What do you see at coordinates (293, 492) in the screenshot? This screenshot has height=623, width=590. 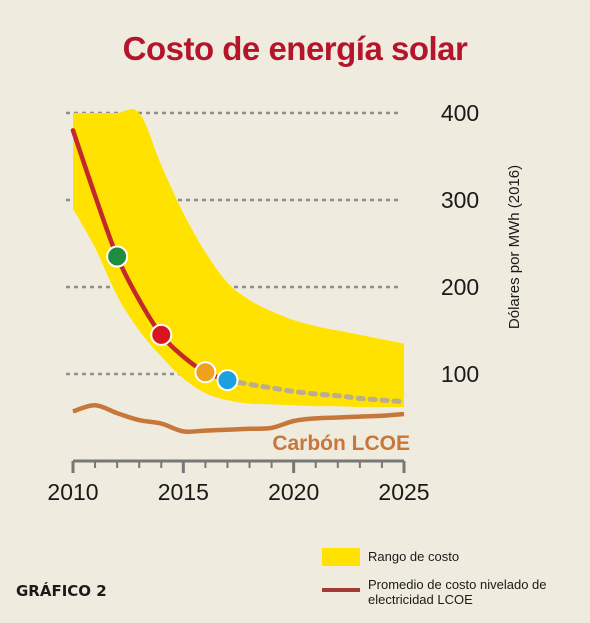 I see `x-tick-label: 2020` at bounding box center [293, 492].